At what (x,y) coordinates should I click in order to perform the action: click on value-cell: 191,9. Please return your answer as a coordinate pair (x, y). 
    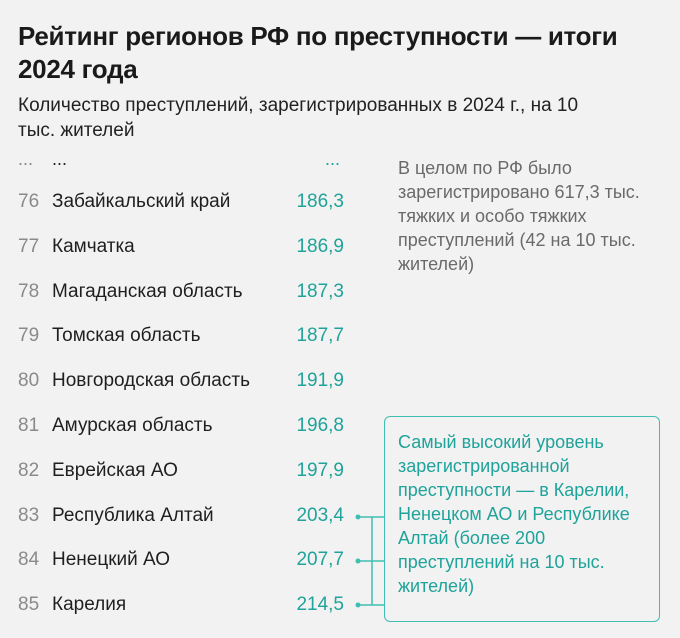
    Looking at the image, I should click on (320, 381).